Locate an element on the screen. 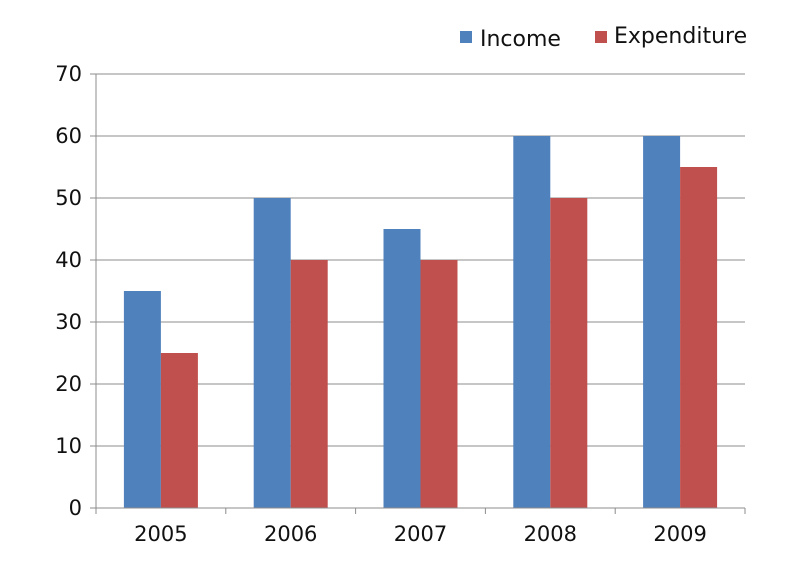 This screenshot has height=566, width=800. legend-label-income: Income is located at coordinates (520, 39).